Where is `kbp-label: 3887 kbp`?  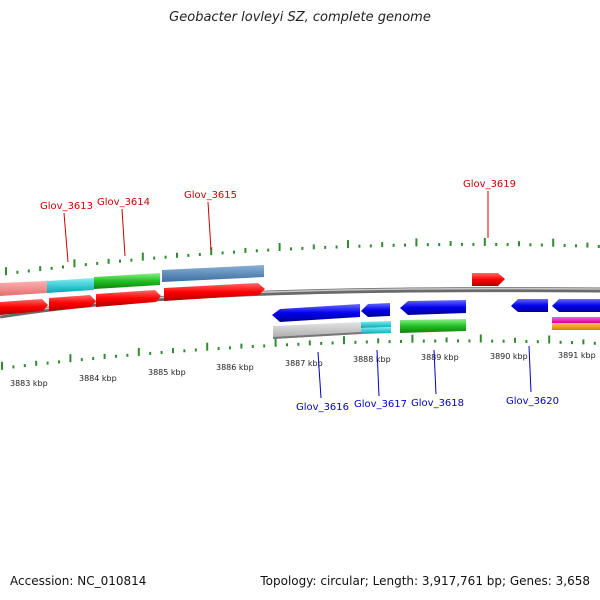
kbp-label: 3887 kbp is located at coordinates (304, 363).